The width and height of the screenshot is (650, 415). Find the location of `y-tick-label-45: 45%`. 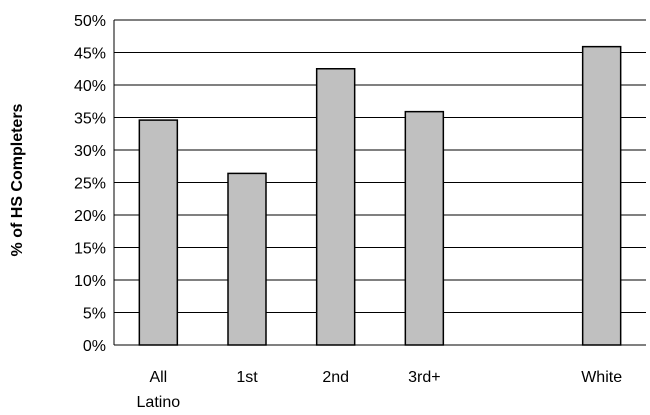

y-tick-label-45: 45% is located at coordinates (90, 54).